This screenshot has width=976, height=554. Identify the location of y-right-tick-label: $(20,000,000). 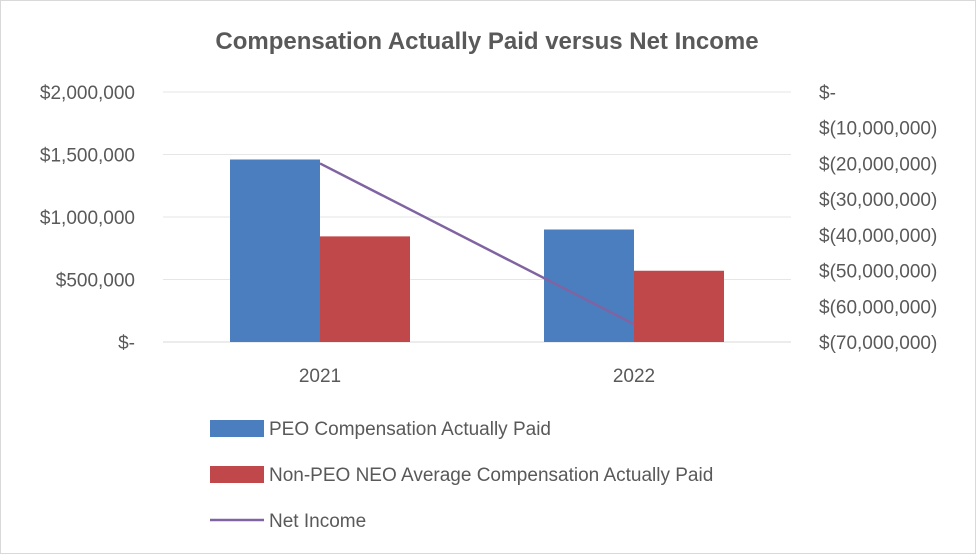
(878, 164).